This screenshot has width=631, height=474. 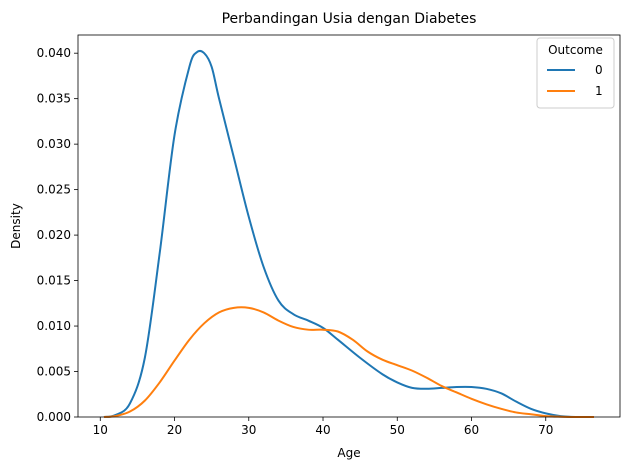 I want to click on x-tick-label: 60, so click(x=471, y=430).